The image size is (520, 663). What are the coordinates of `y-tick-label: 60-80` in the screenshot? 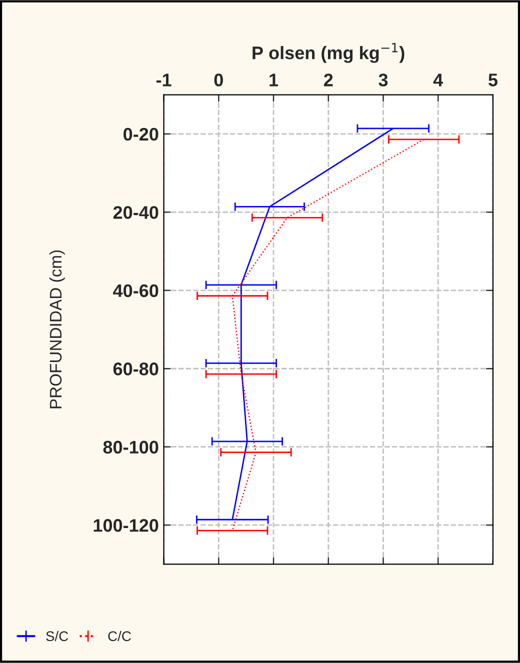 It's located at (135, 369).